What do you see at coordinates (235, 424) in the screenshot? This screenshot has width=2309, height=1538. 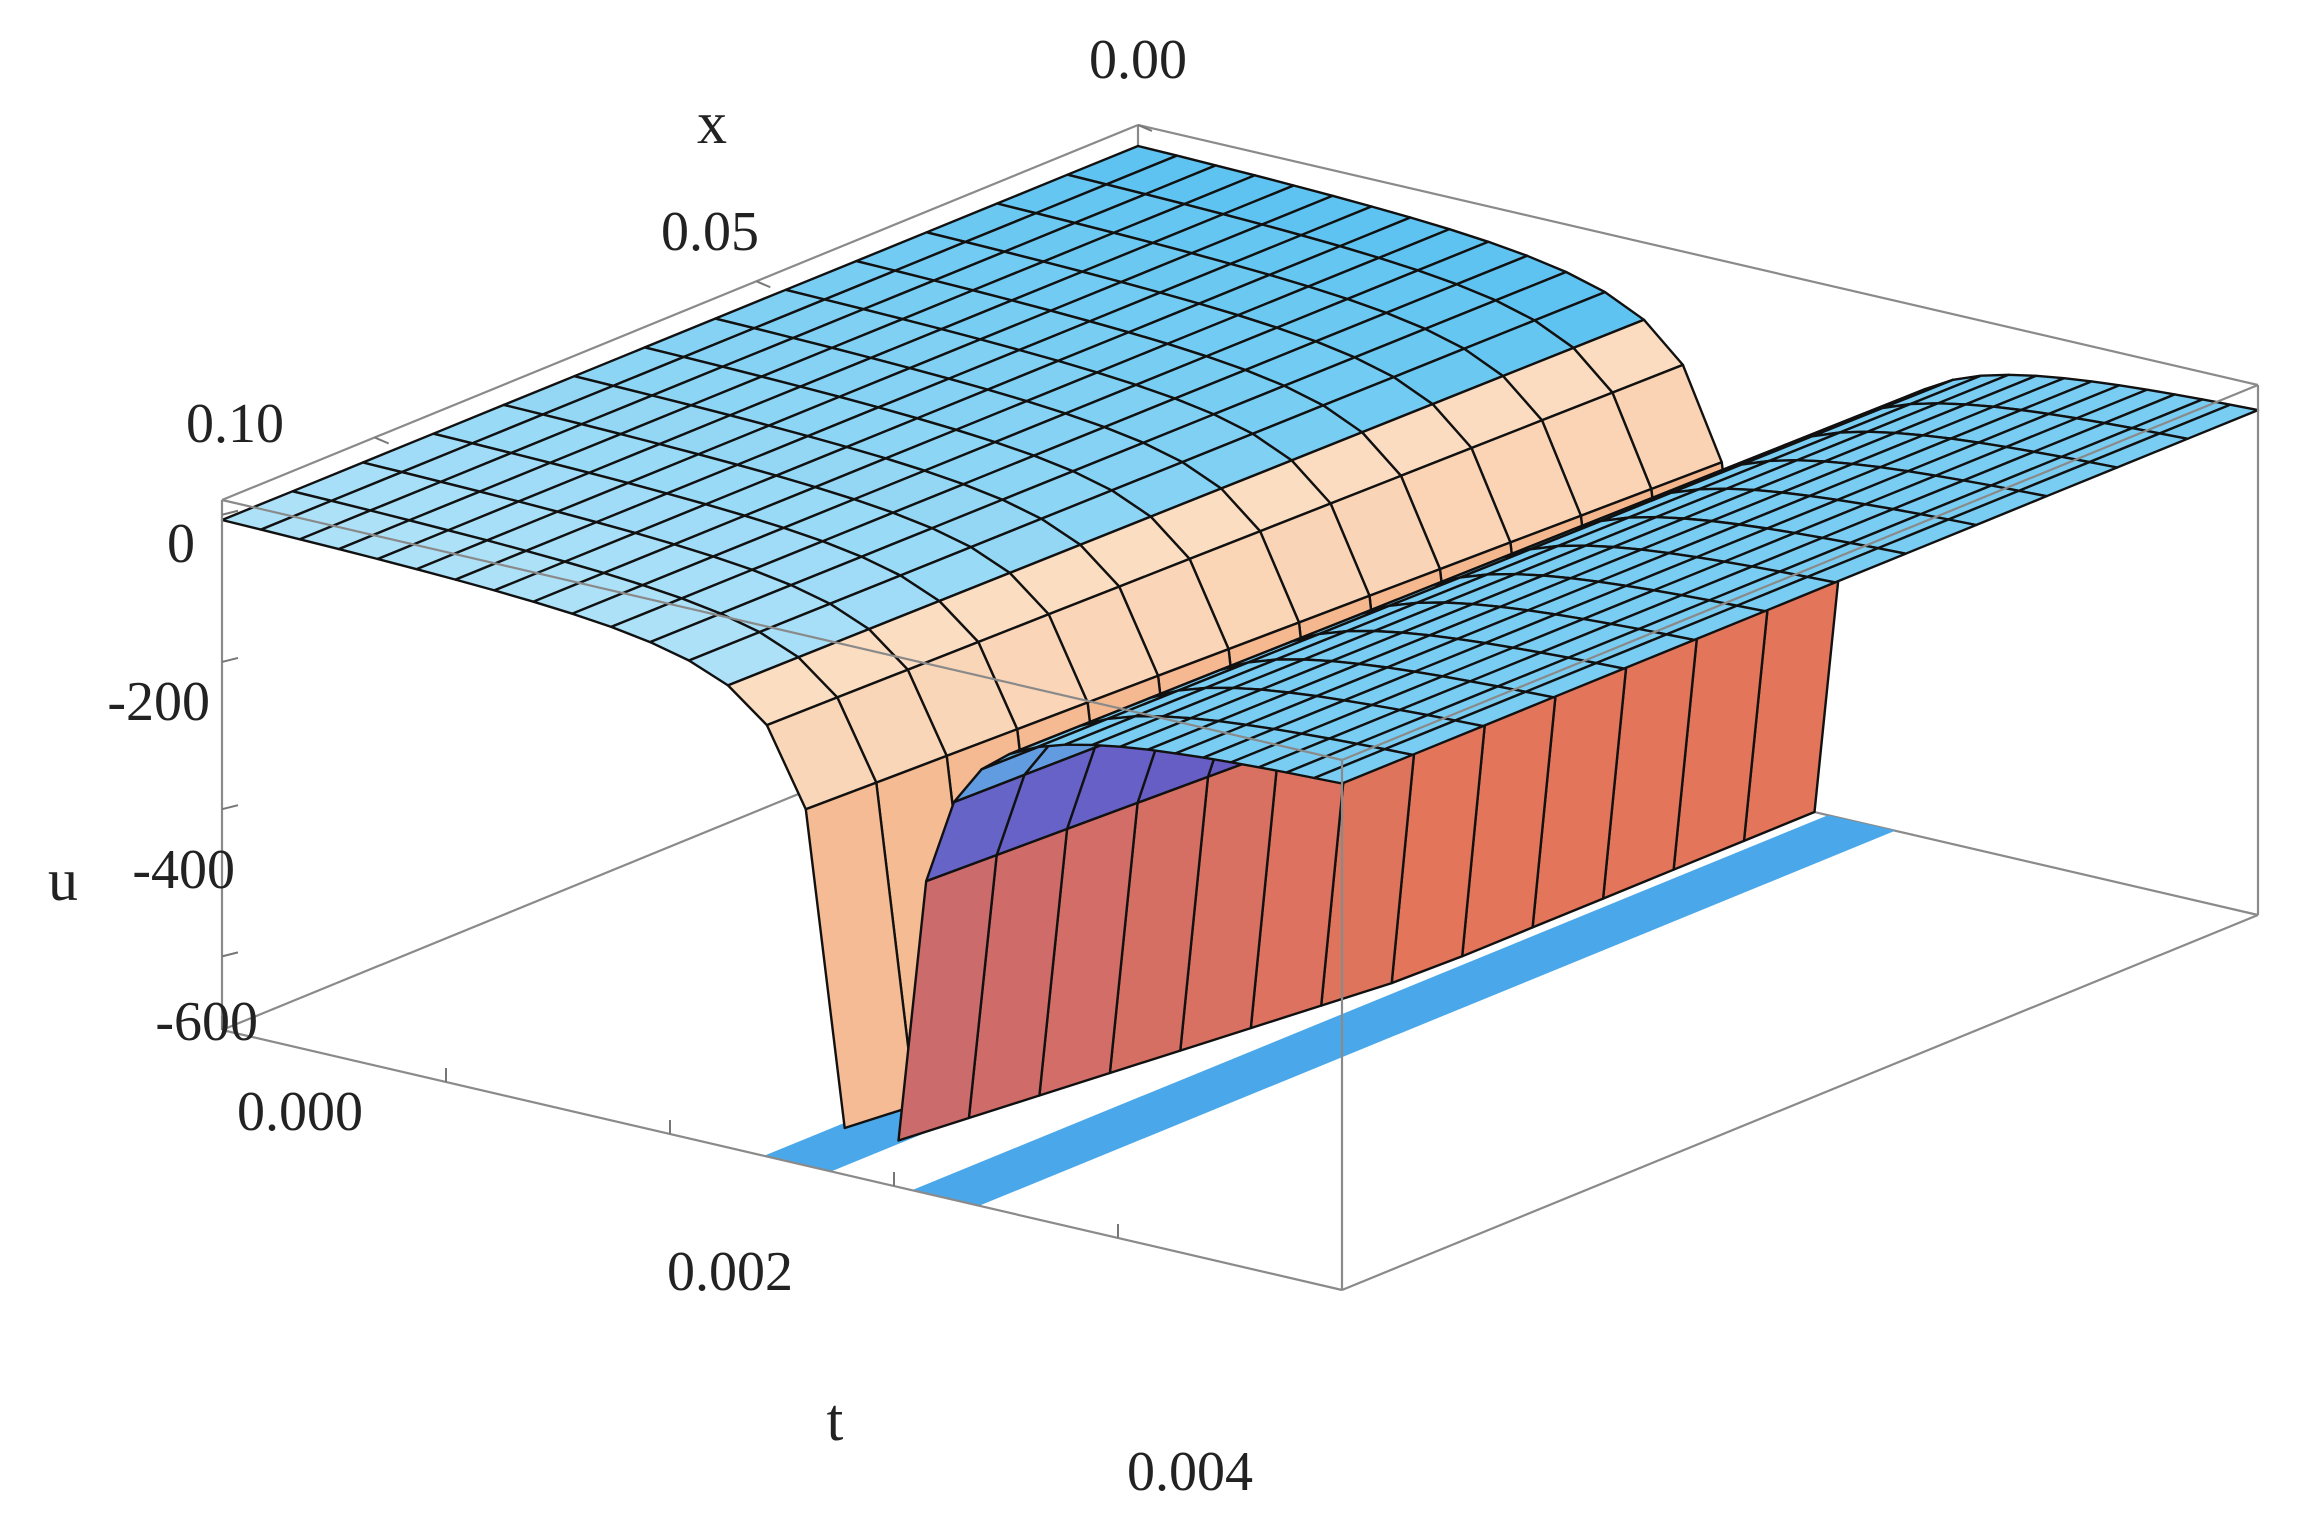 I see `x-tick-label-2: 0.10` at bounding box center [235, 424].